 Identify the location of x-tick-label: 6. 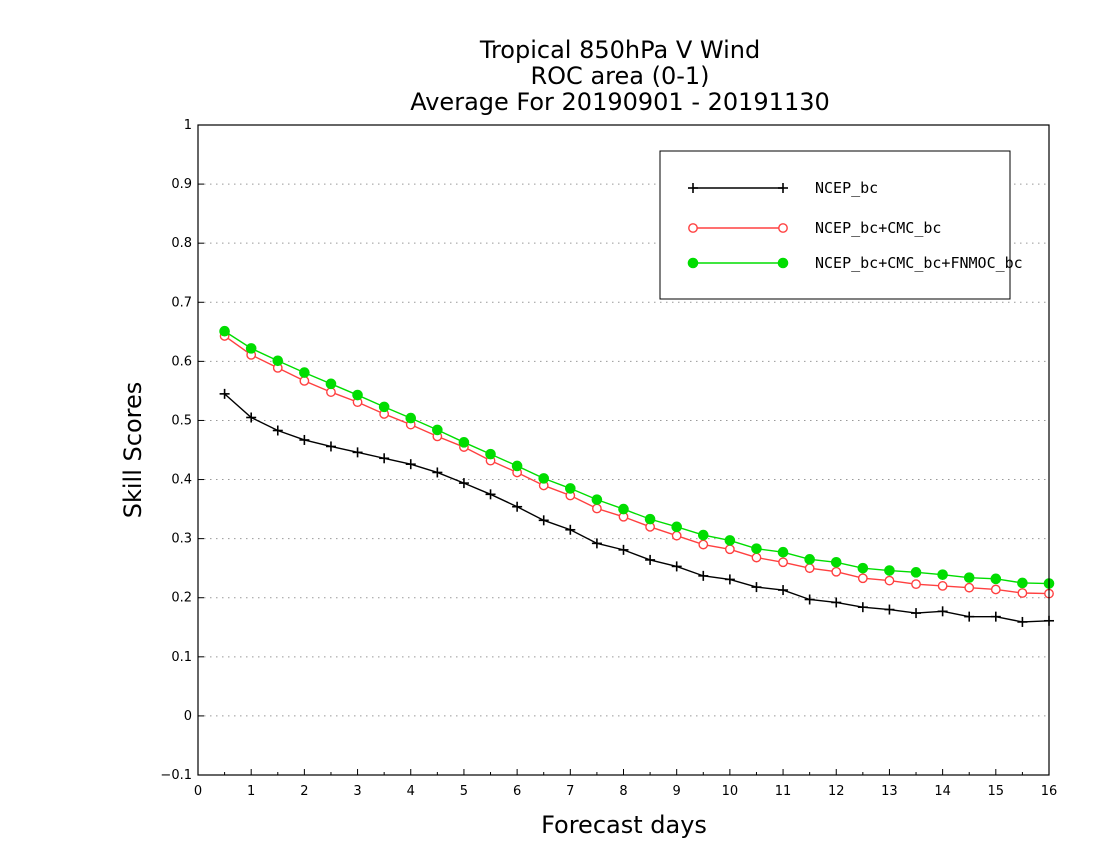
(517, 791).